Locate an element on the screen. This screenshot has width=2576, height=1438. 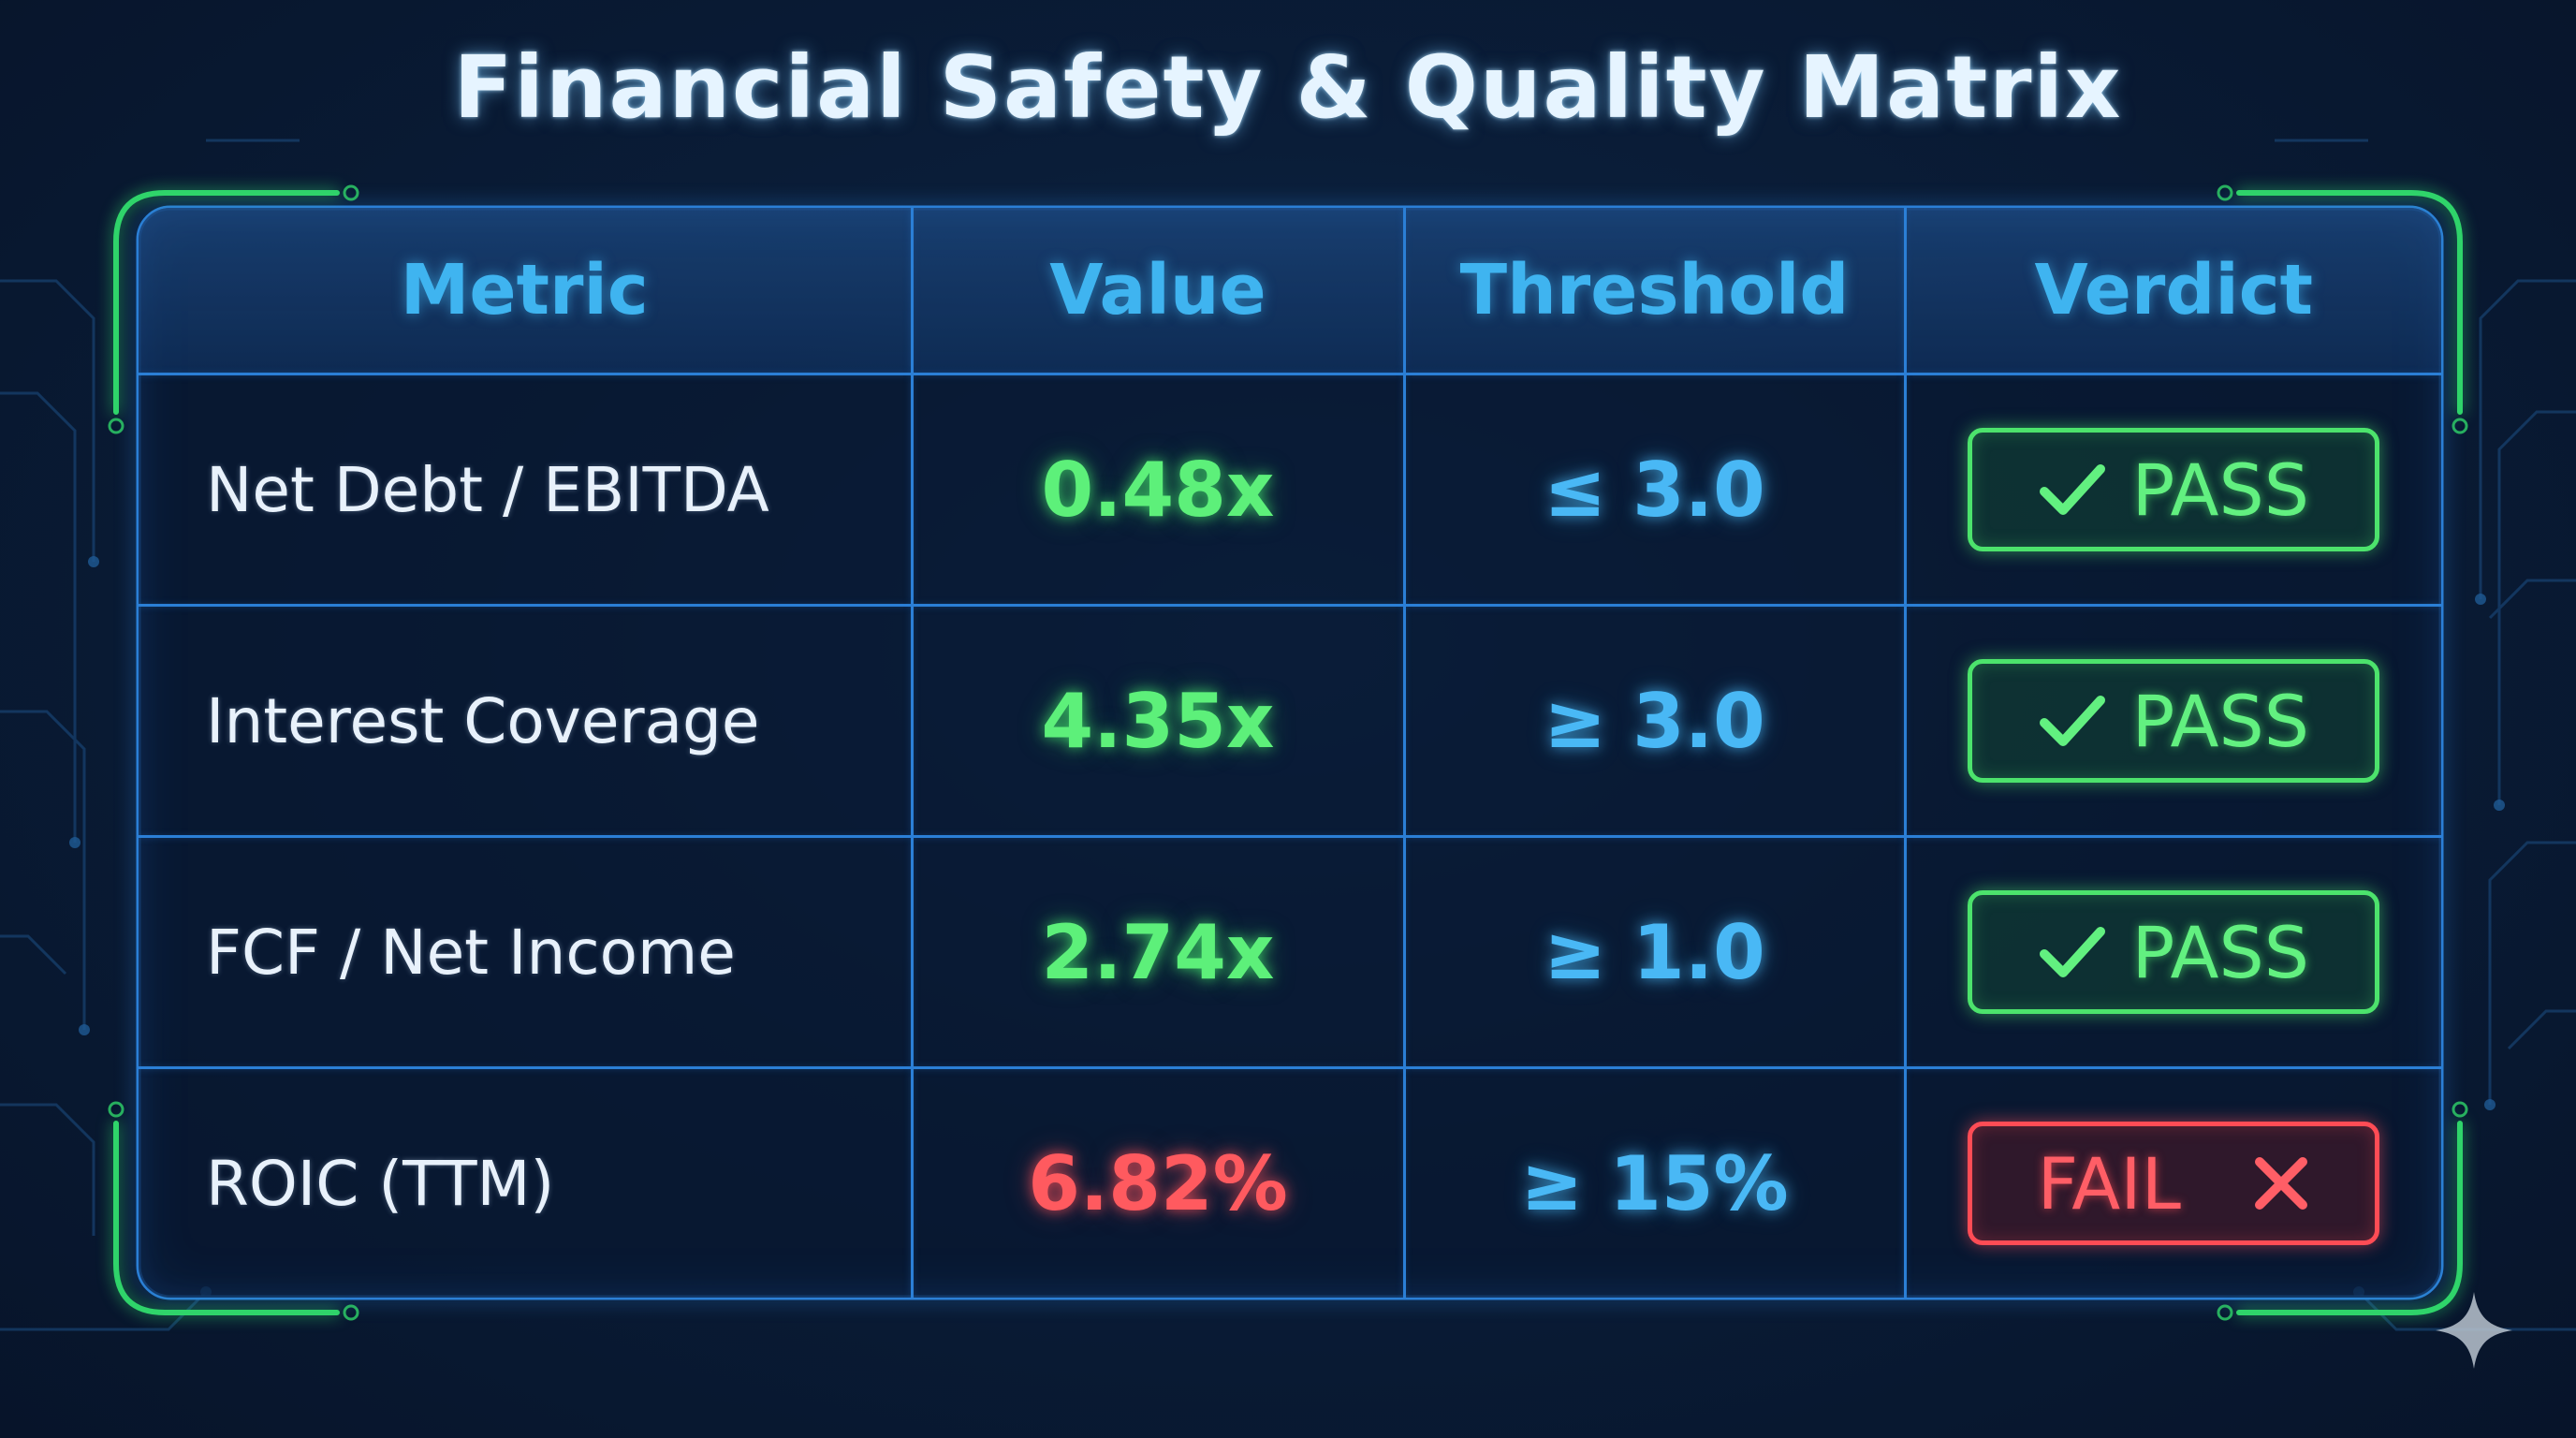
table-row: ROIC (TTM) 6.82% ≥ 15% FAIL is located at coordinates (1290, 1182).